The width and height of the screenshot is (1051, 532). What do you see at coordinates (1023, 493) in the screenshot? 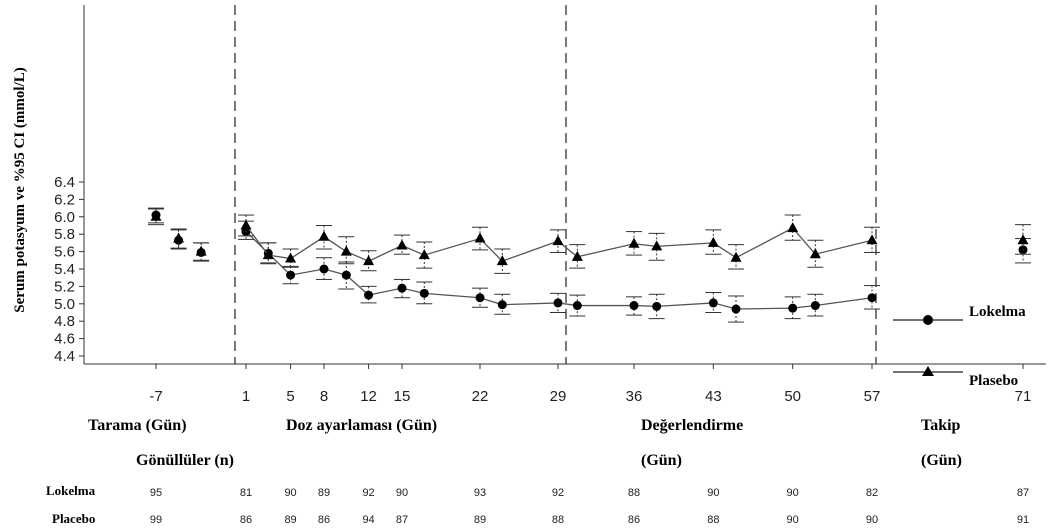
I see `count-lokelma: 87` at bounding box center [1023, 493].